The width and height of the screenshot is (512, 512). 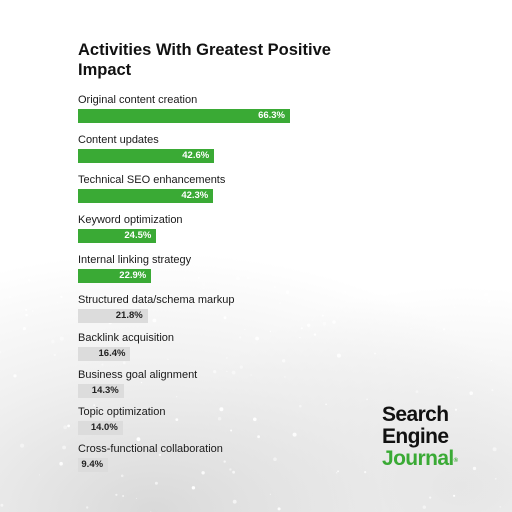 What do you see at coordinates (133, 275) in the screenshot?
I see `bar-value-label: 22.9%` at bounding box center [133, 275].